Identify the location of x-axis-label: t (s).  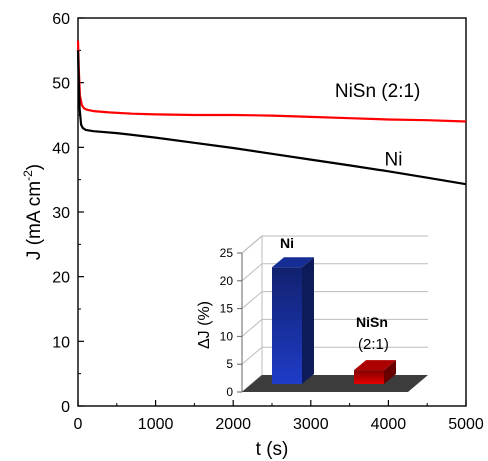
(272, 449).